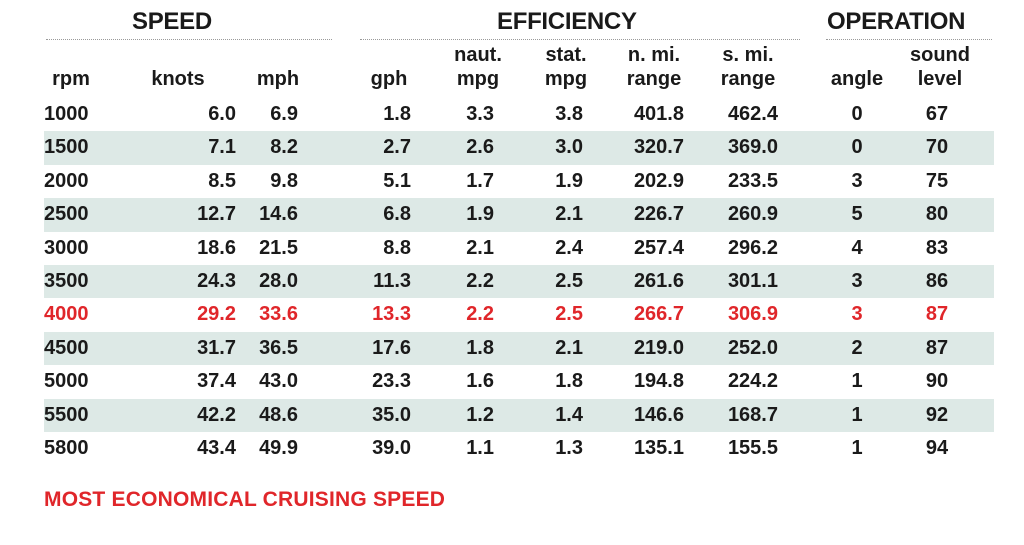 This screenshot has height=545, width=1024. I want to click on cell-rpm: 4500, so click(66, 347).